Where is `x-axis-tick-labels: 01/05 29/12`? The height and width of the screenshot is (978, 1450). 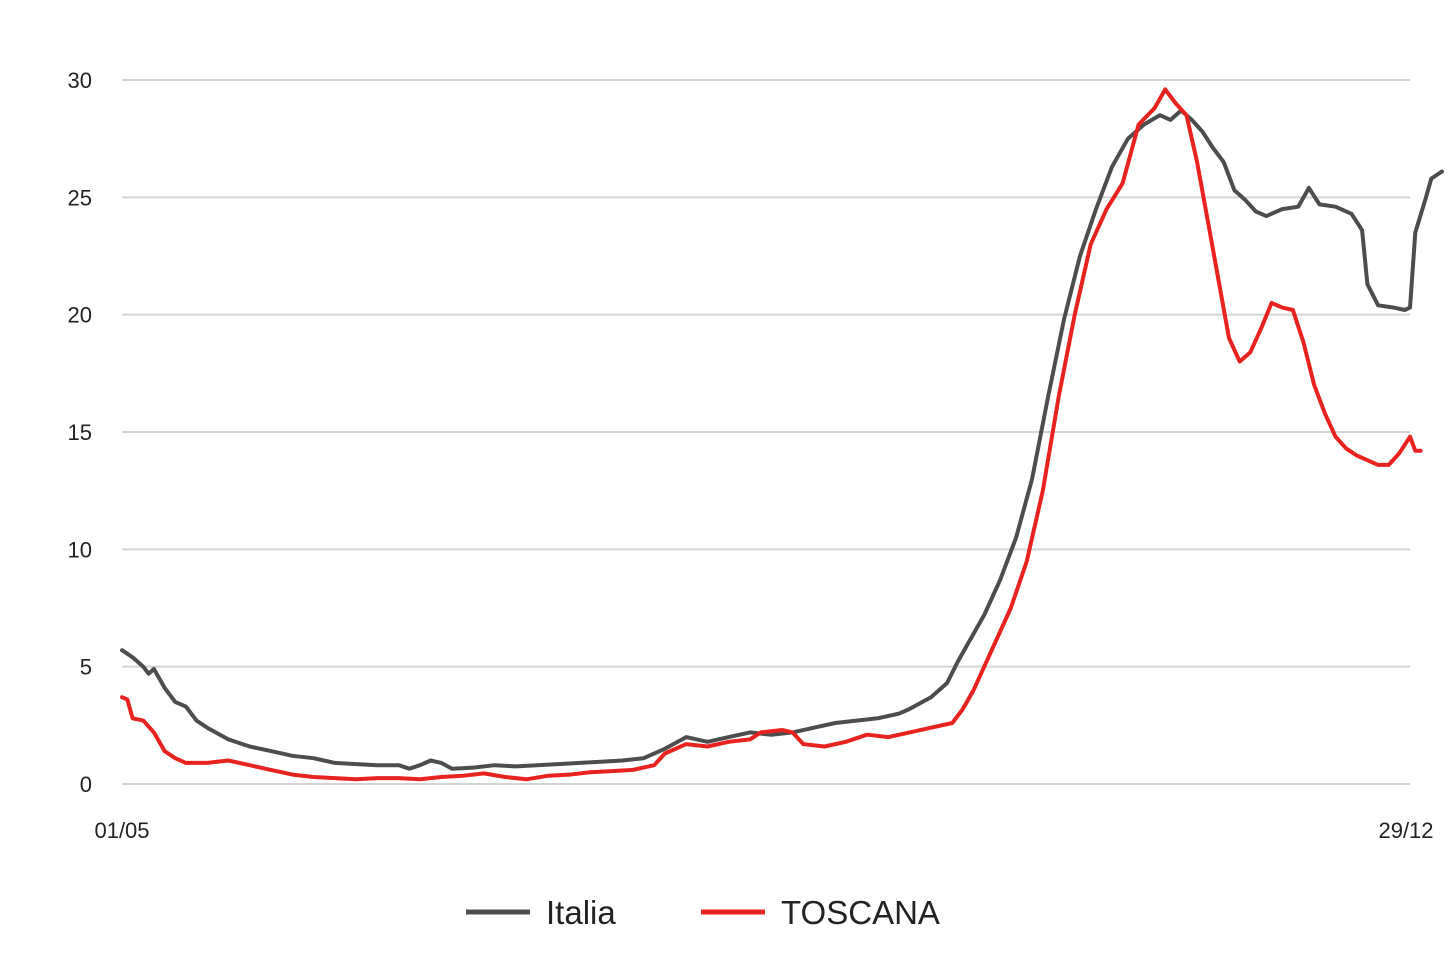 x-axis-tick-labels: 01/05 29/12 is located at coordinates (763, 830).